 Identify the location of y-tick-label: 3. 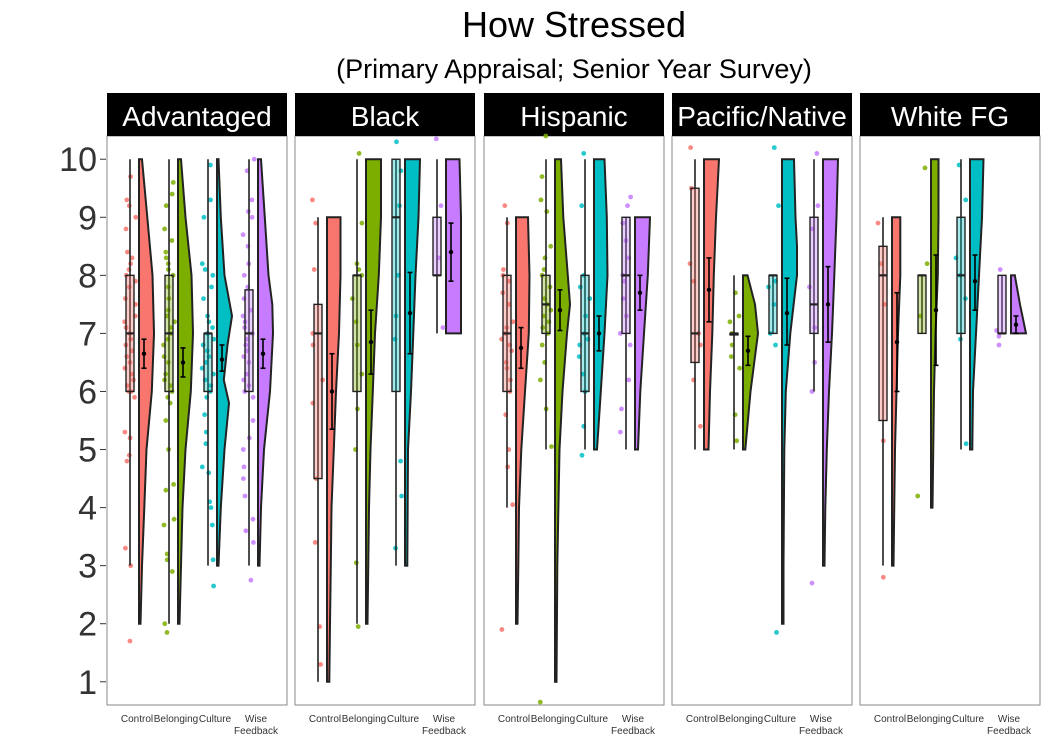
(87, 567).